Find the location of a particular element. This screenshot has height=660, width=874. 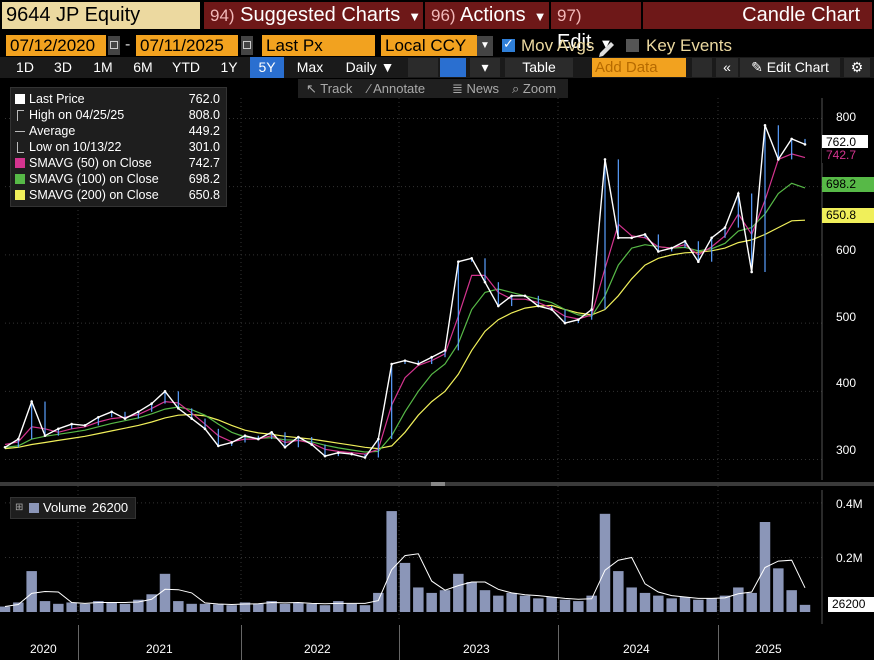

news-tool: ≣ News is located at coordinates (475, 88).